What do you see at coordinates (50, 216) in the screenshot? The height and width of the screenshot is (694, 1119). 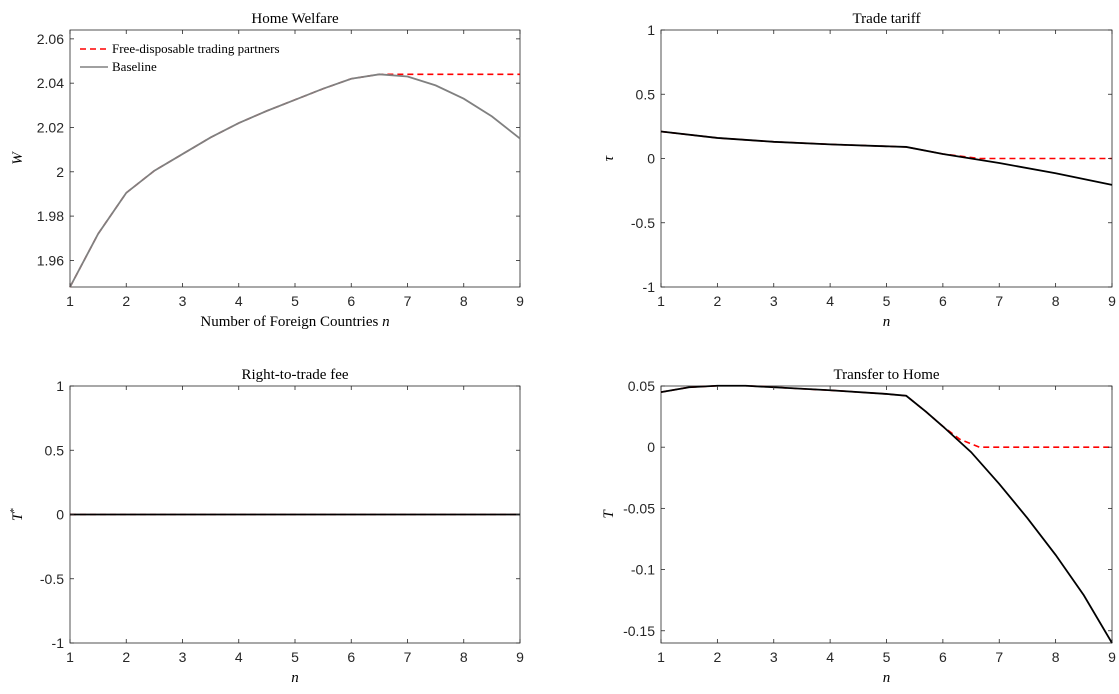 I see `y-tick-label: 1.98` at bounding box center [50, 216].